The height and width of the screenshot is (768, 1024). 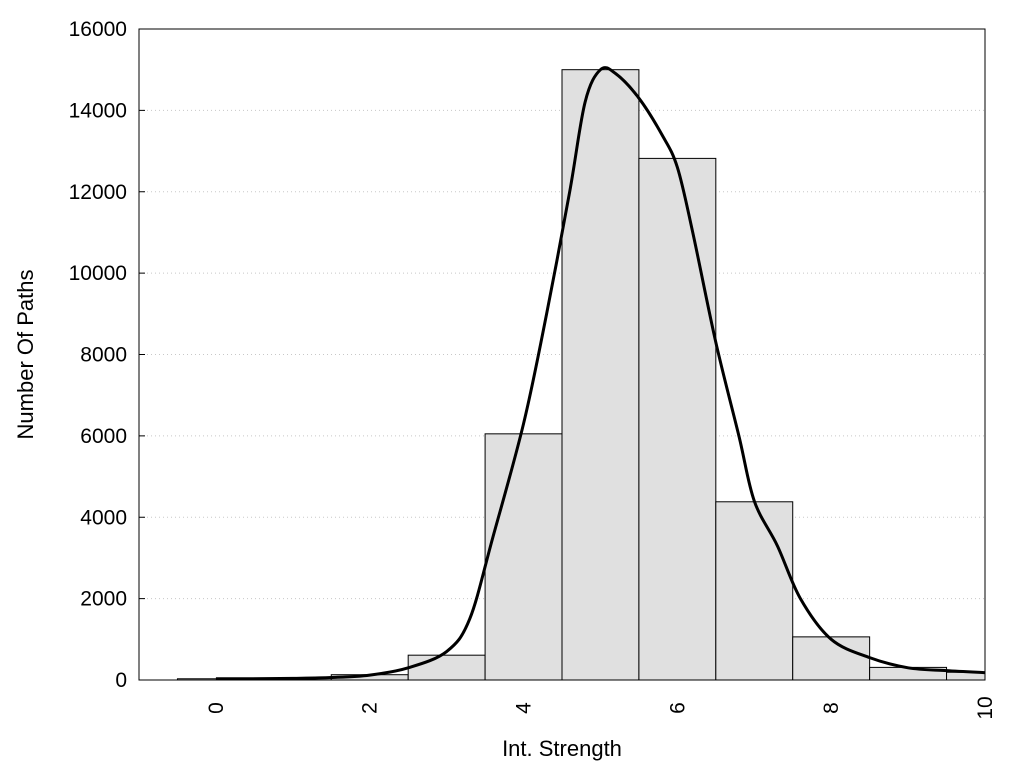 I want to click on x-axis-title: Int. Strength, so click(x=562, y=748).